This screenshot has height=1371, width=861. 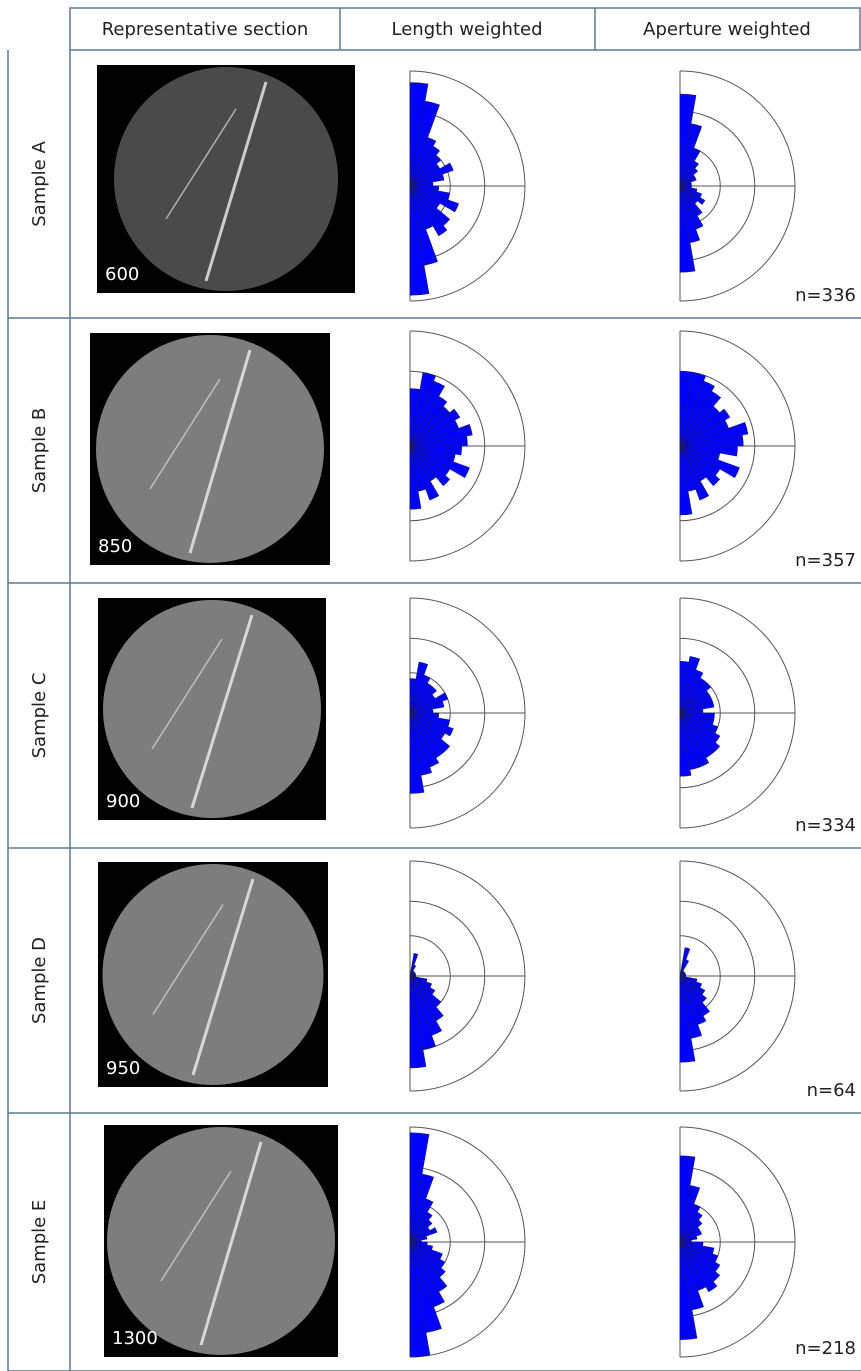 I want to click on section-depth: 600, so click(x=122, y=274).